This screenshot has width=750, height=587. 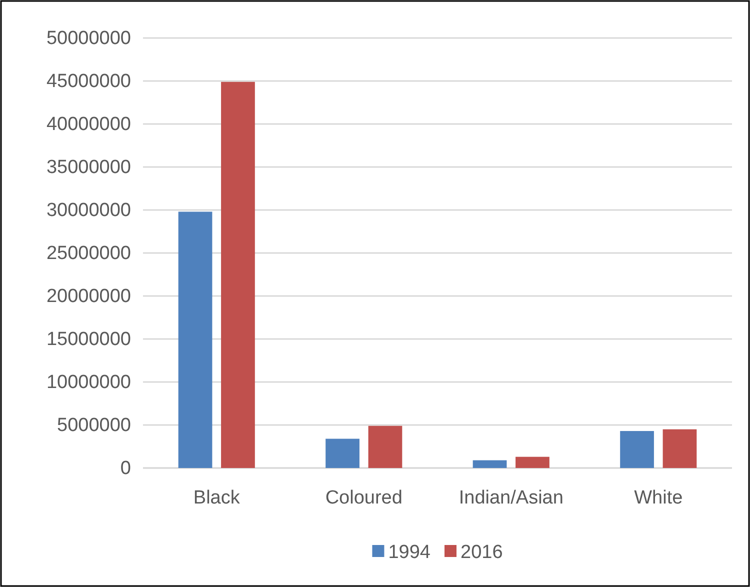 I want to click on y-tick-label: 15000000, so click(x=88, y=339).